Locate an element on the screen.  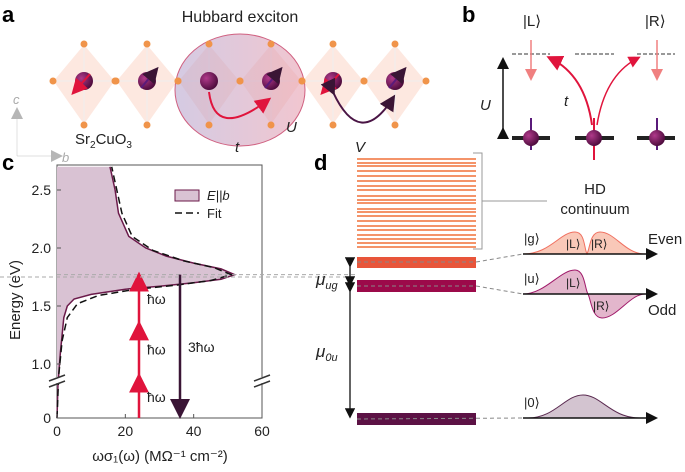
legend-swatch-exb is located at coordinates (187, 195).